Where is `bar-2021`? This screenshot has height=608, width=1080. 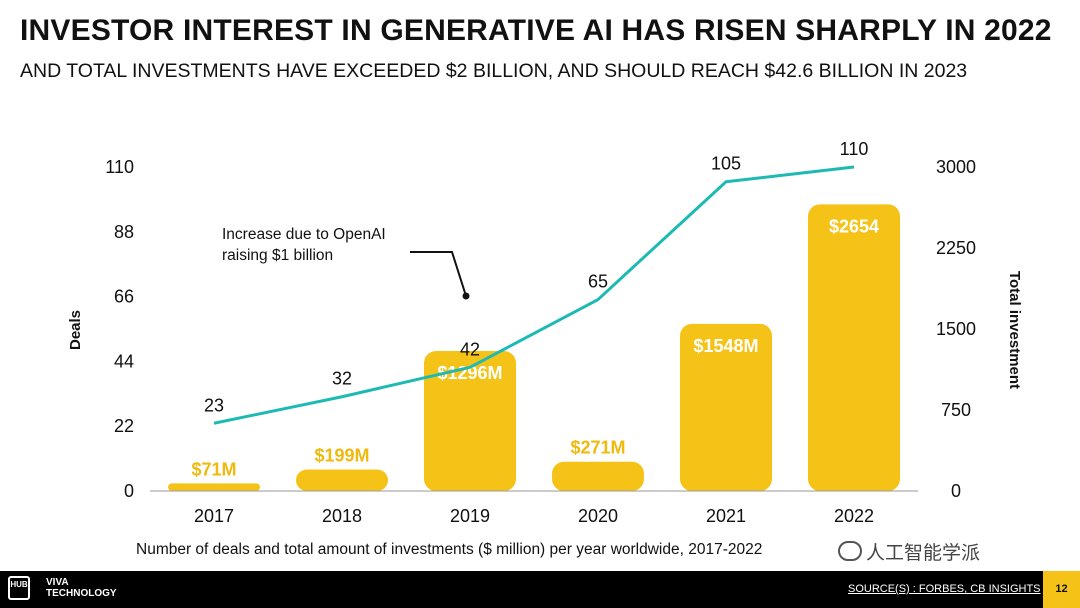 bar-2021 is located at coordinates (726, 407).